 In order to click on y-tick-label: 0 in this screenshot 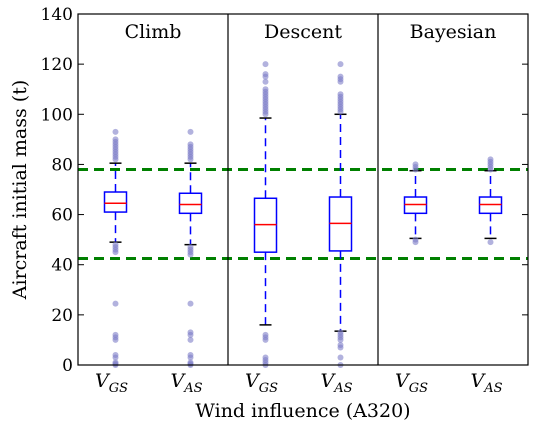, I will do `click(67, 366)`.